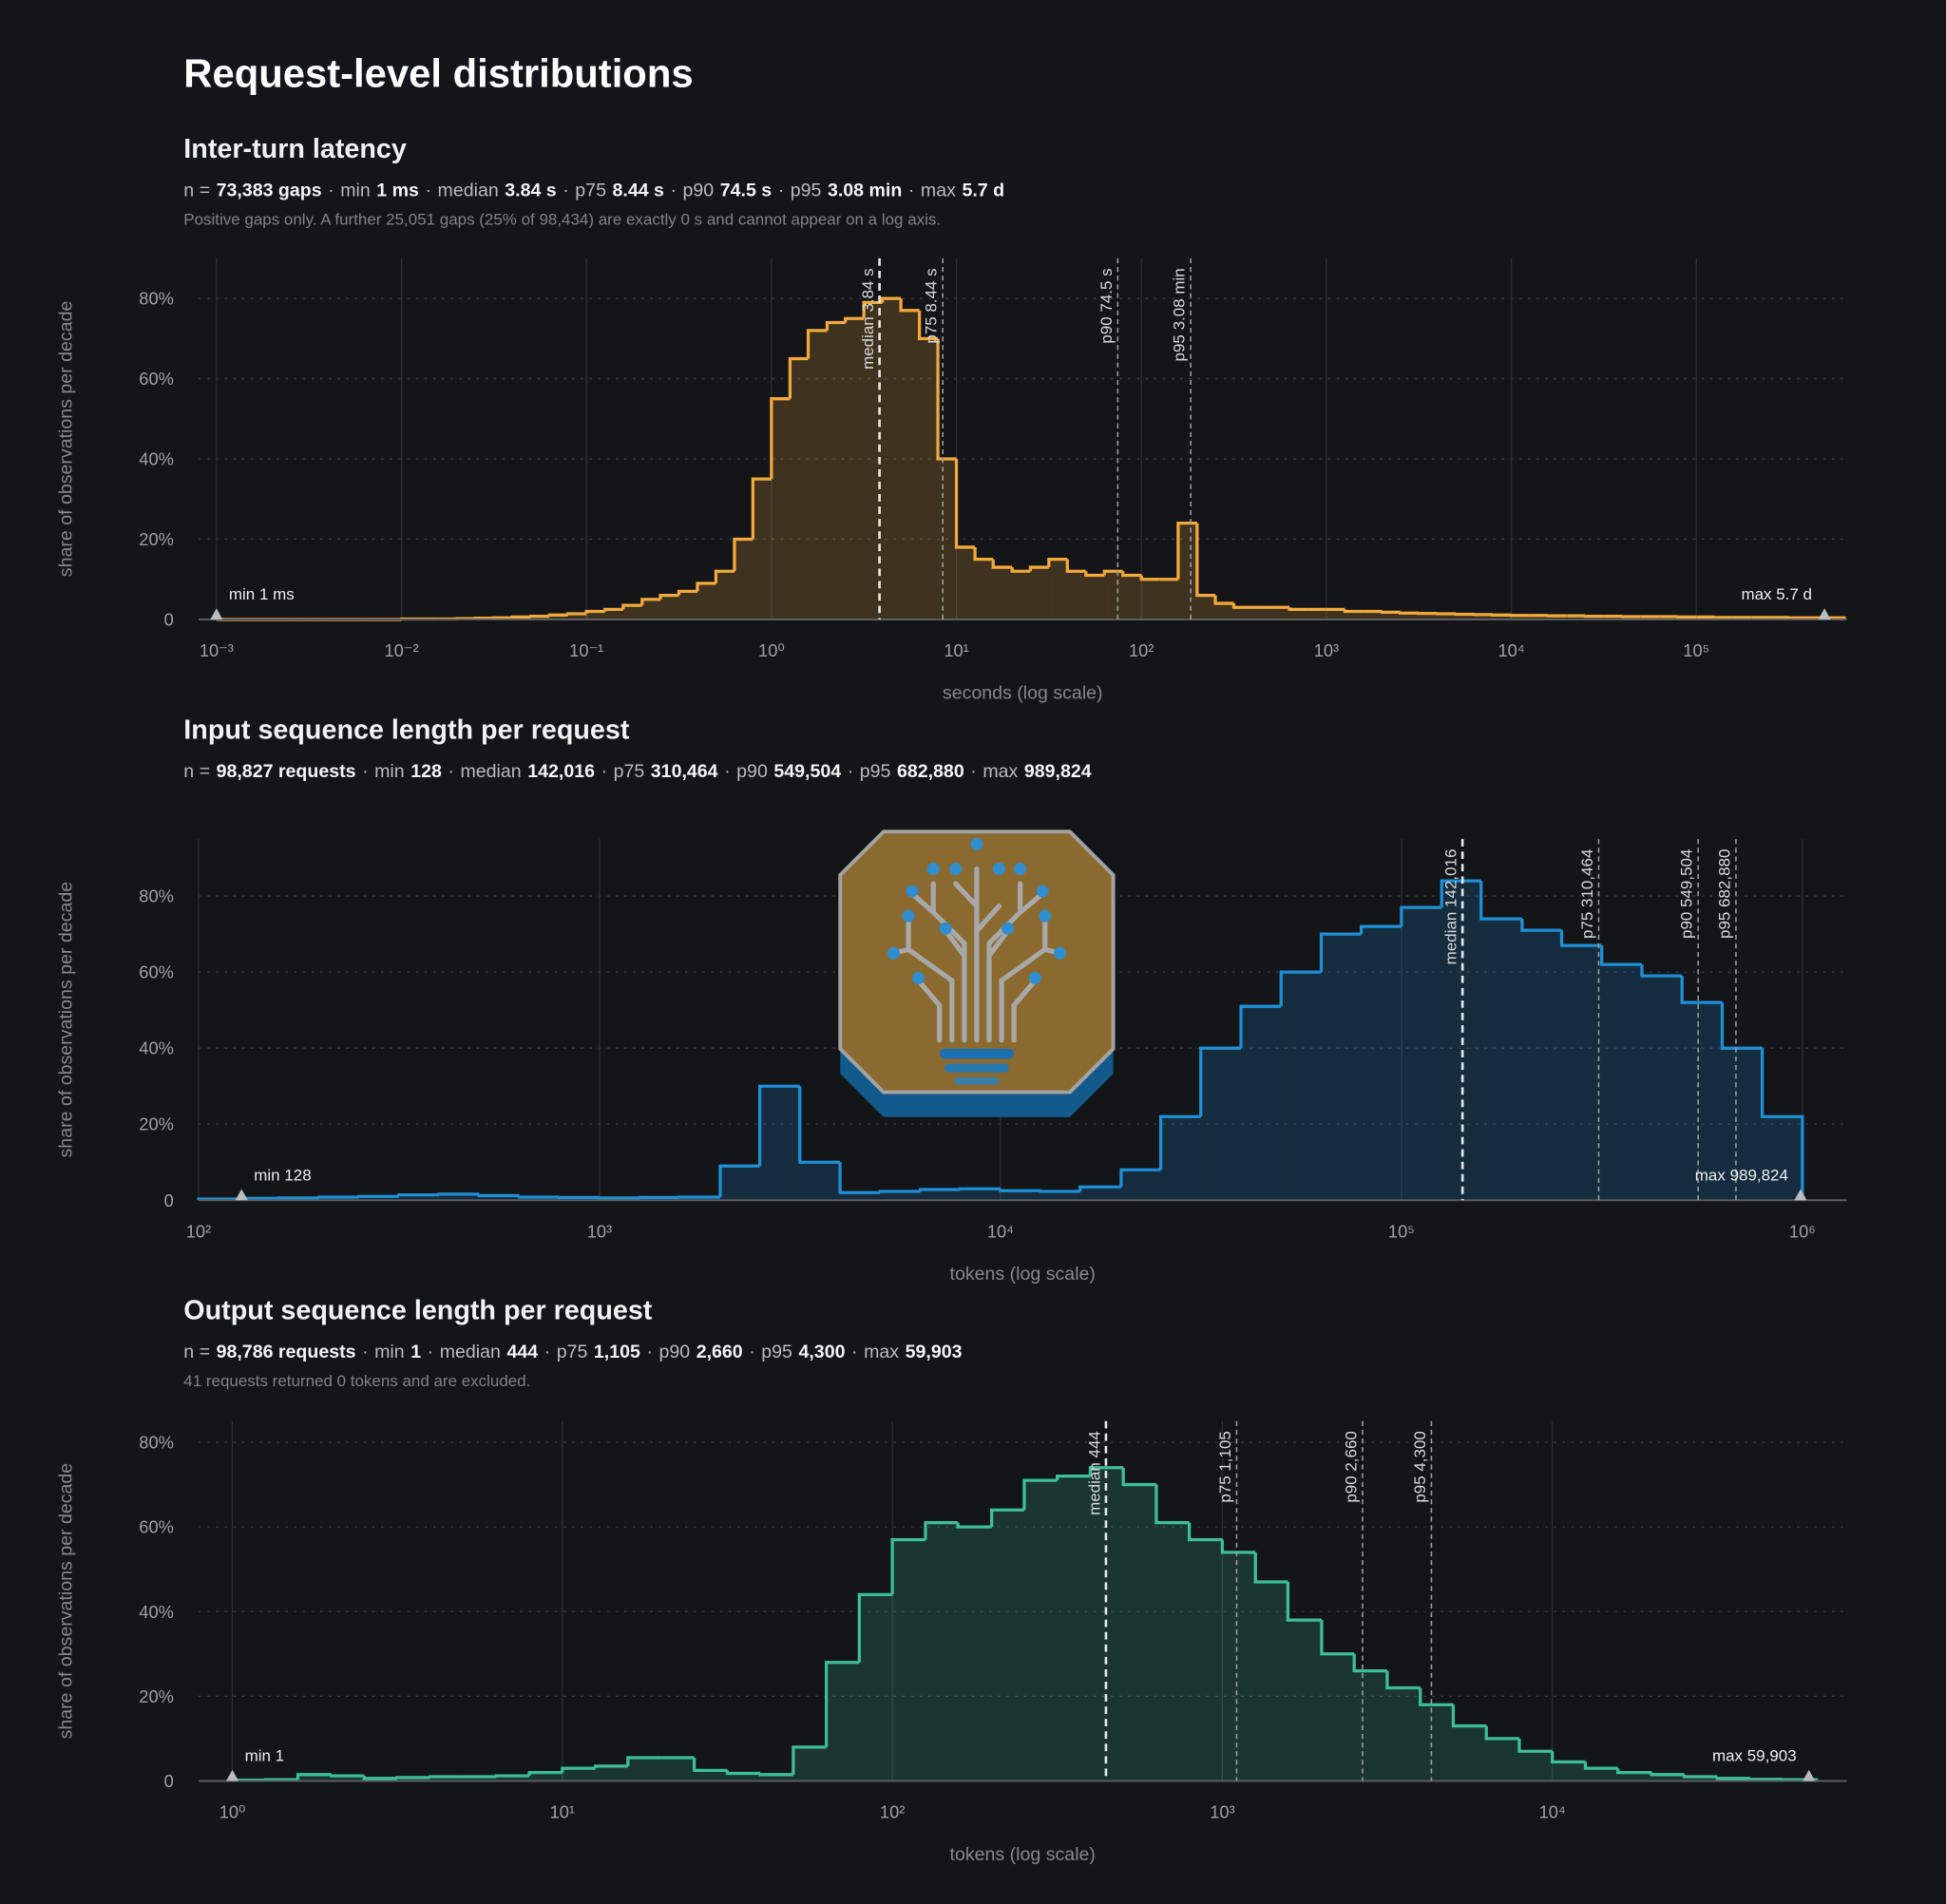 The image size is (1946, 1904). I want to click on stat-value: 8.44 s, so click(639, 191).